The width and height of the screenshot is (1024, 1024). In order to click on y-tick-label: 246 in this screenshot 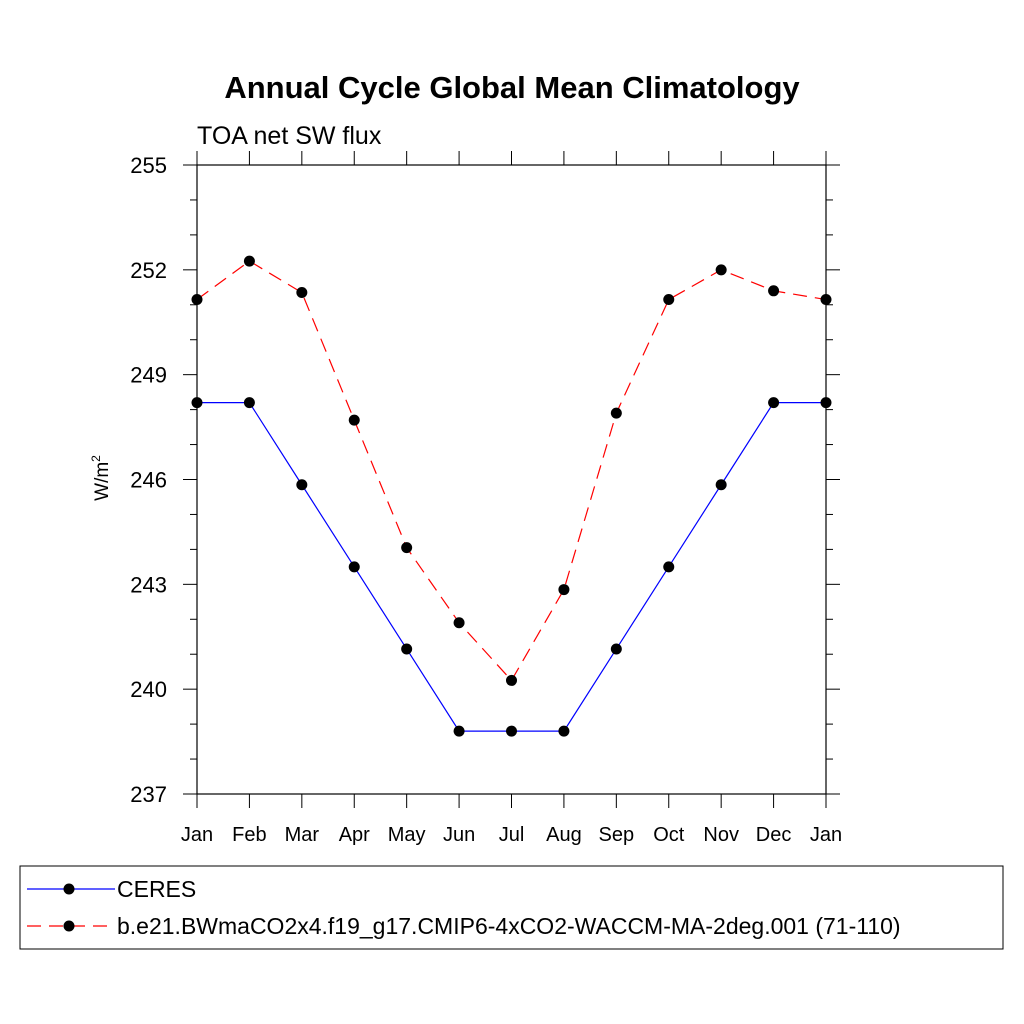, I will do `click(148, 480)`.